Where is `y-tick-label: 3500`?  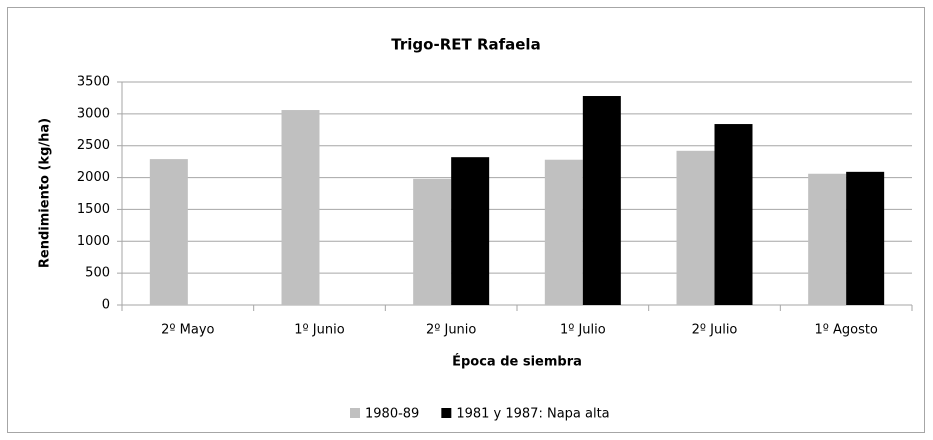 y-tick-label: 3500 is located at coordinates (93, 82).